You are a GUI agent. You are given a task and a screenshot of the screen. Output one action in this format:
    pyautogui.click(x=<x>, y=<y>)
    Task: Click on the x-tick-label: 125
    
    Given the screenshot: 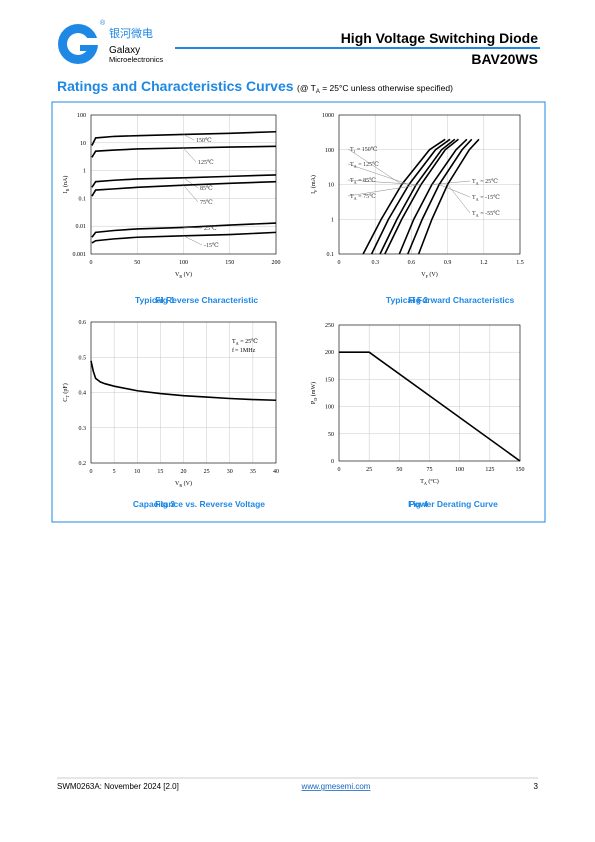 What is the action you would take?
    pyautogui.click(x=489, y=470)
    